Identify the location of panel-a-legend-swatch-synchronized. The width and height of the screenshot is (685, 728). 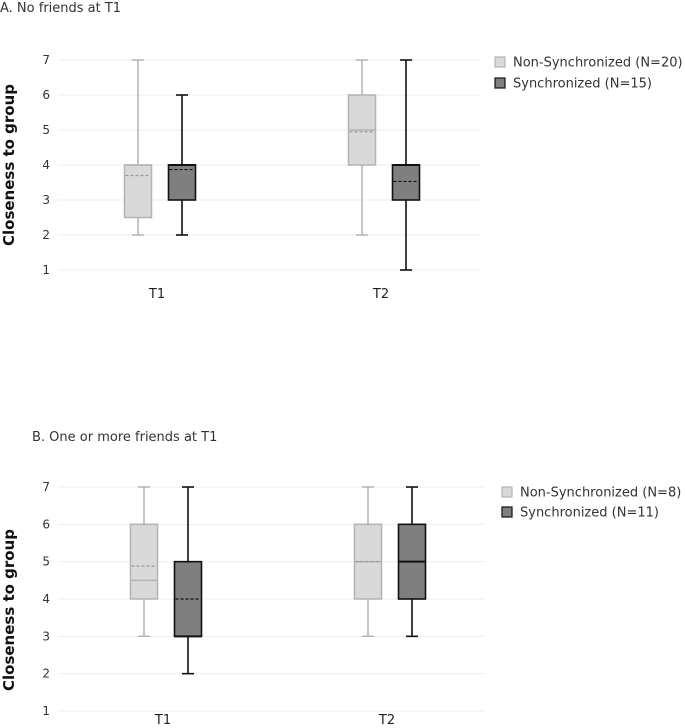
(500, 83).